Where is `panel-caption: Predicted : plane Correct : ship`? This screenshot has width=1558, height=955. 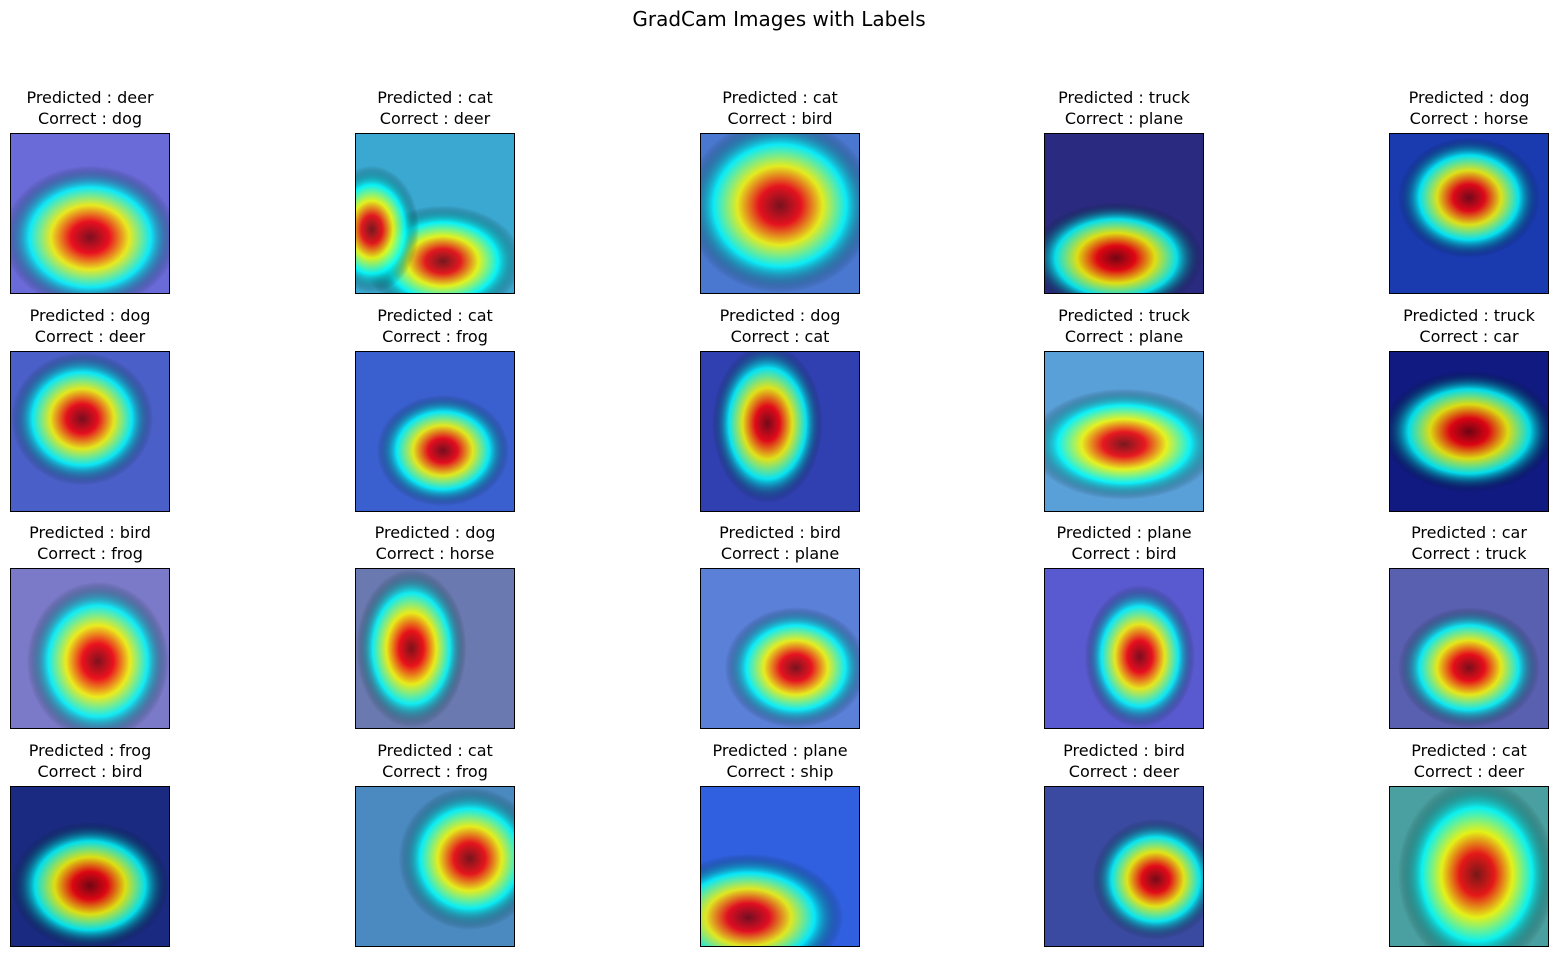 panel-caption: Predicted : plane Correct : ship is located at coordinates (780, 761).